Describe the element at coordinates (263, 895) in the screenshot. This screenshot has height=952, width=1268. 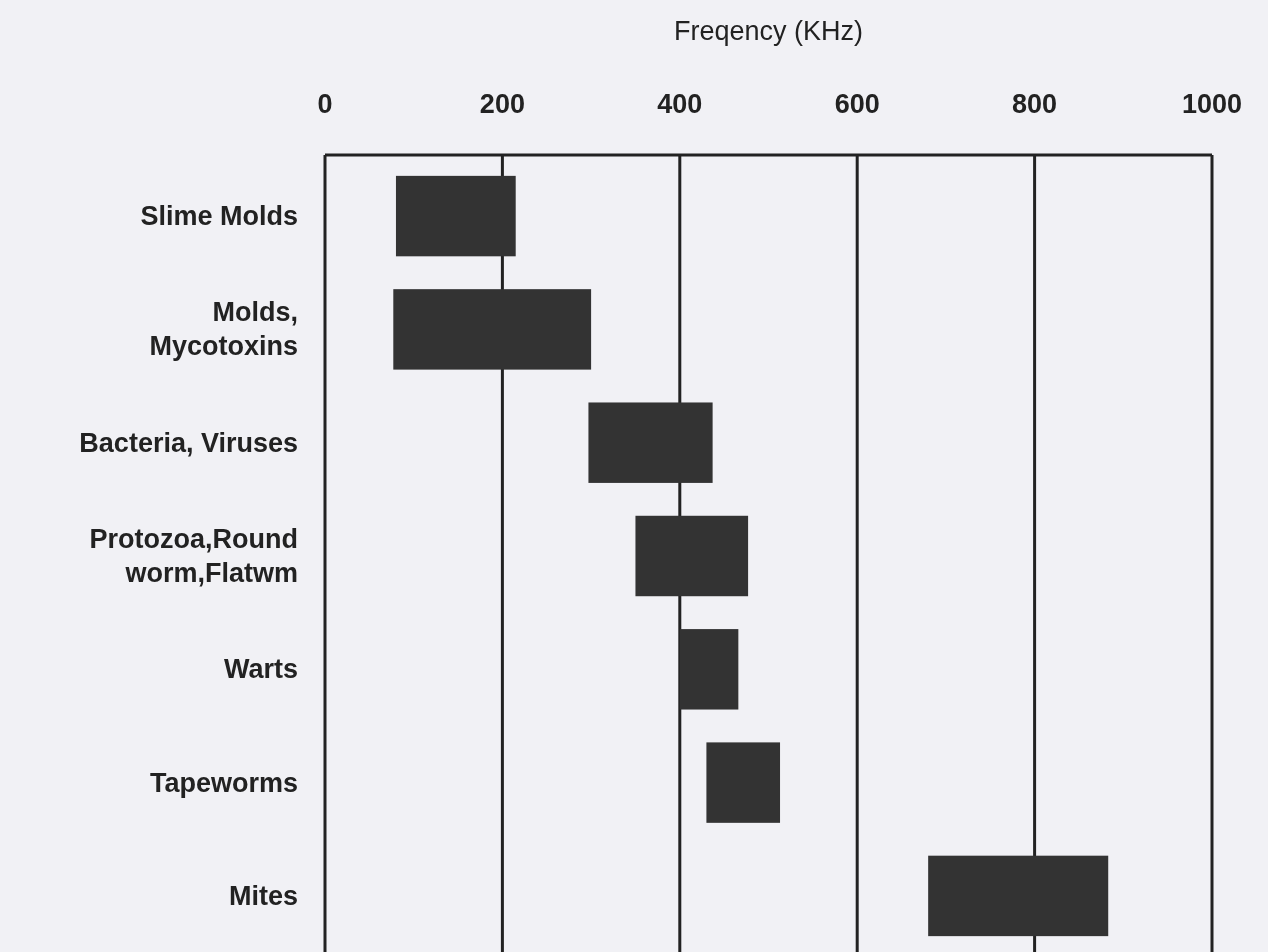
I see `y-tick-label: Mites` at that location.